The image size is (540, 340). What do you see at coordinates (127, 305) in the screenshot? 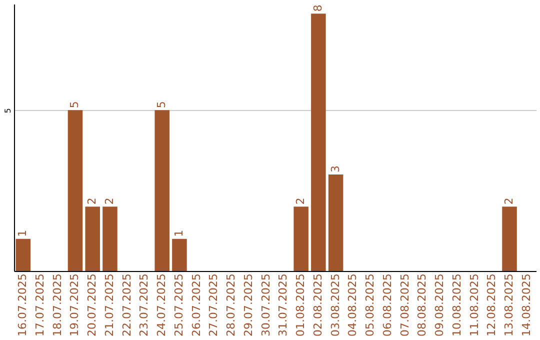
I see `x-tick-label: 22.07.2025` at bounding box center [127, 305].